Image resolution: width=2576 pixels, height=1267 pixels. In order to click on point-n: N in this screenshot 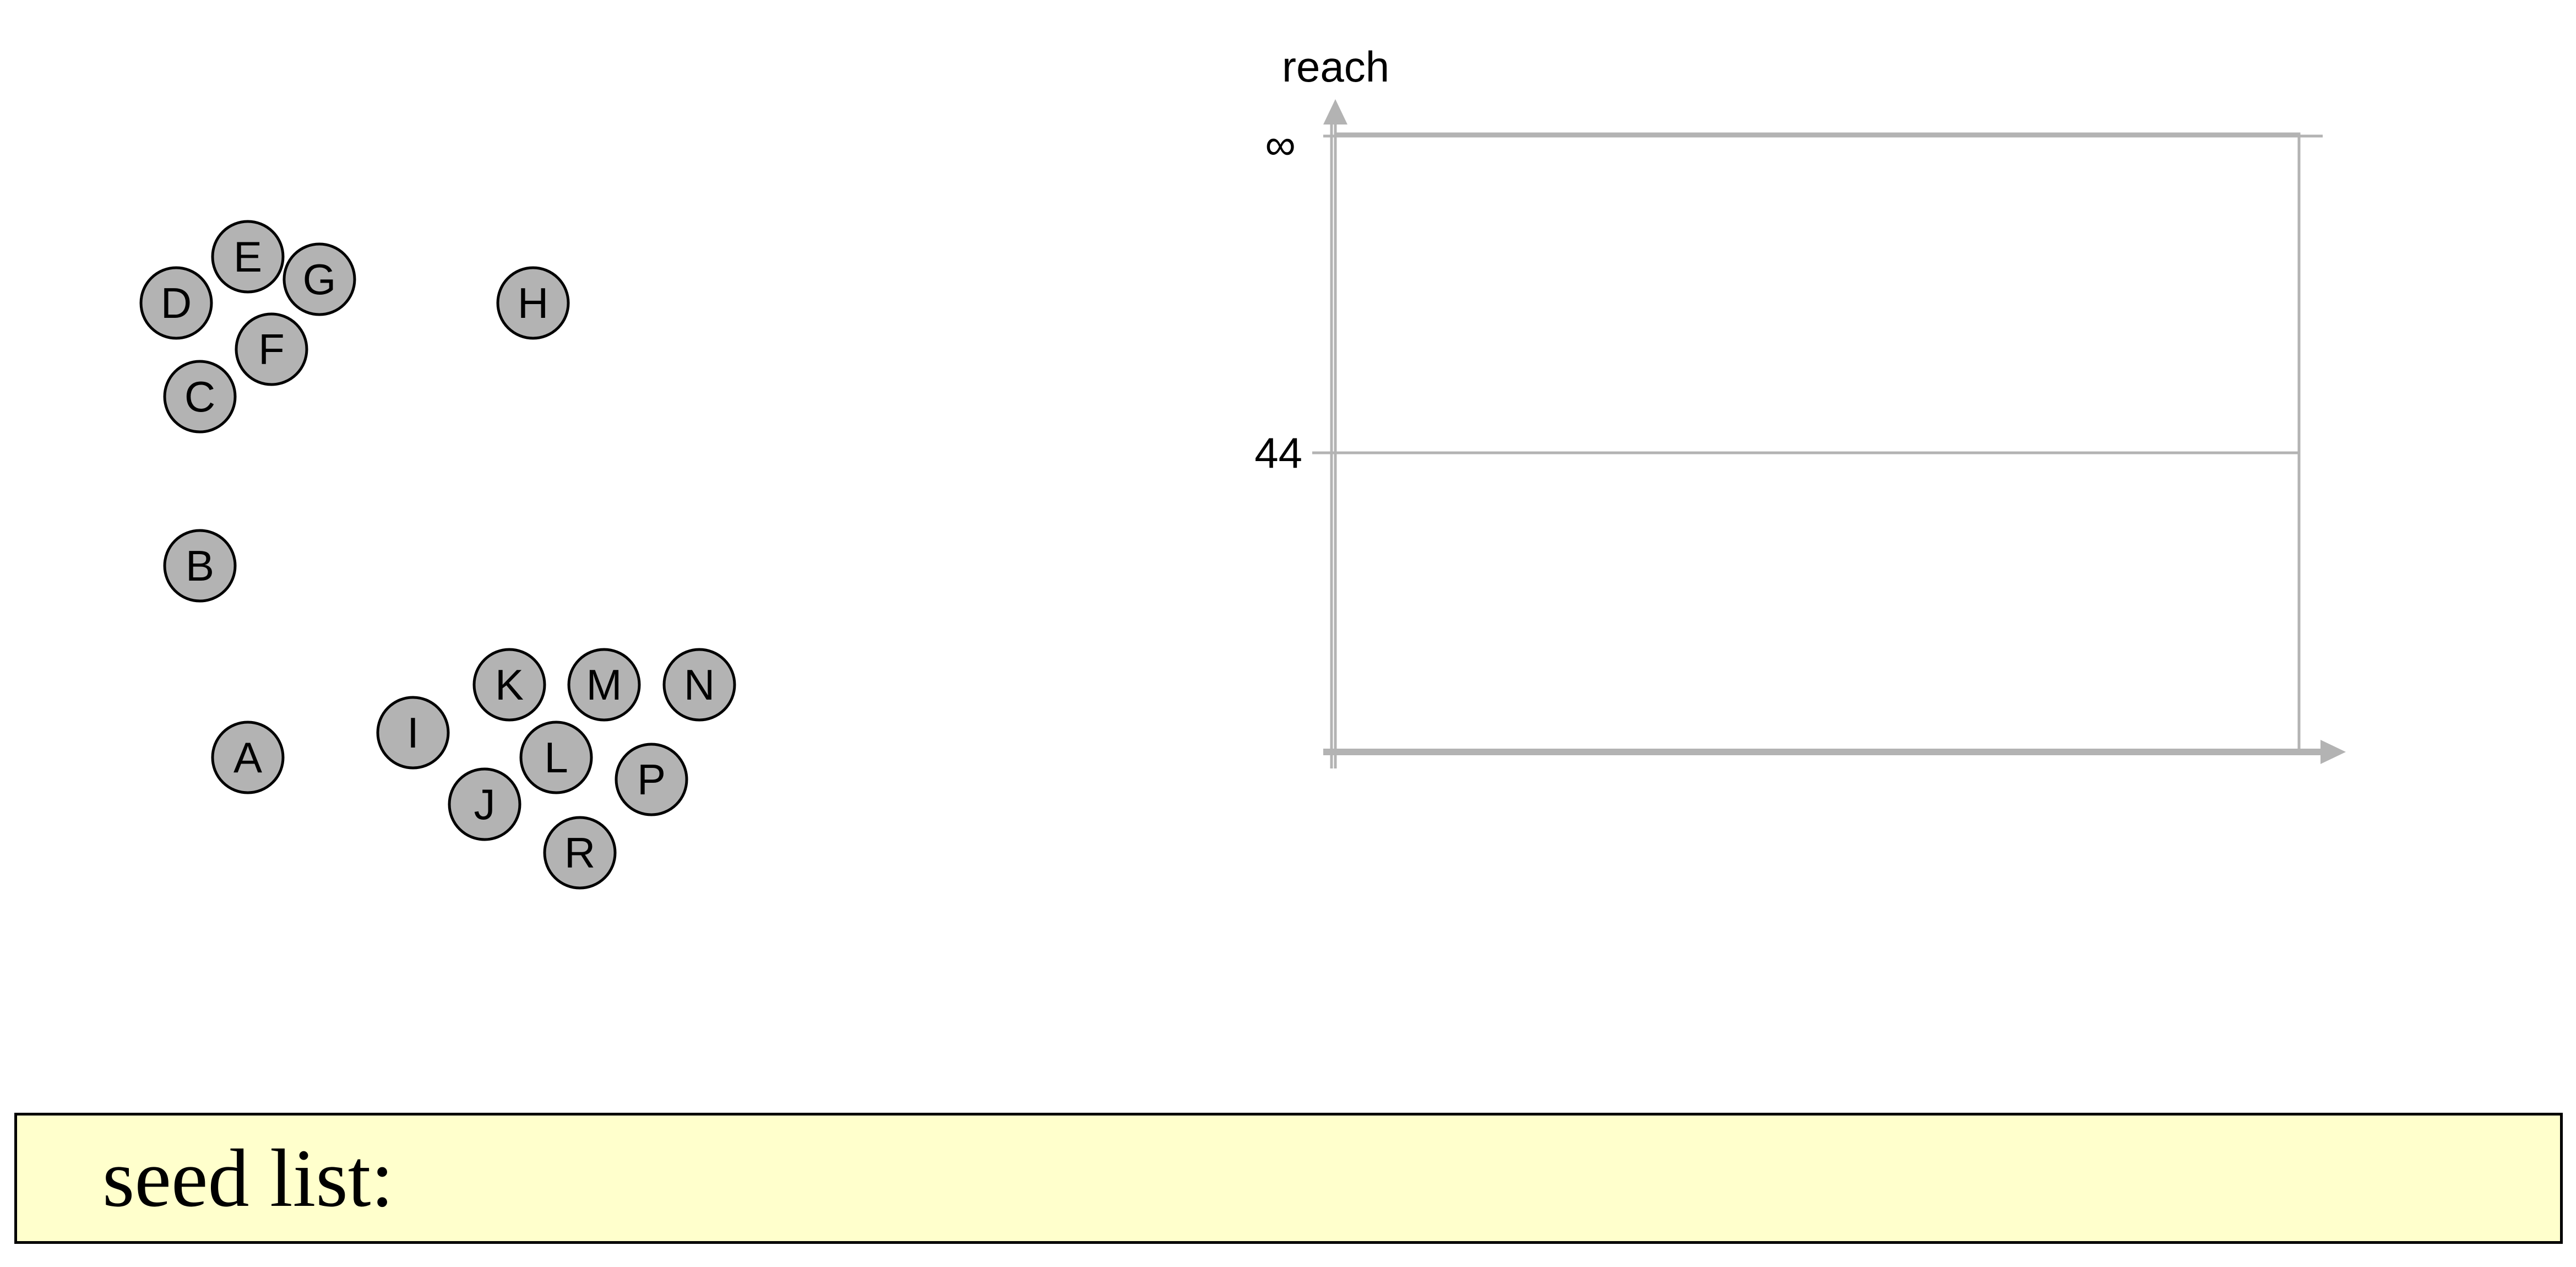, I will do `click(699, 685)`.